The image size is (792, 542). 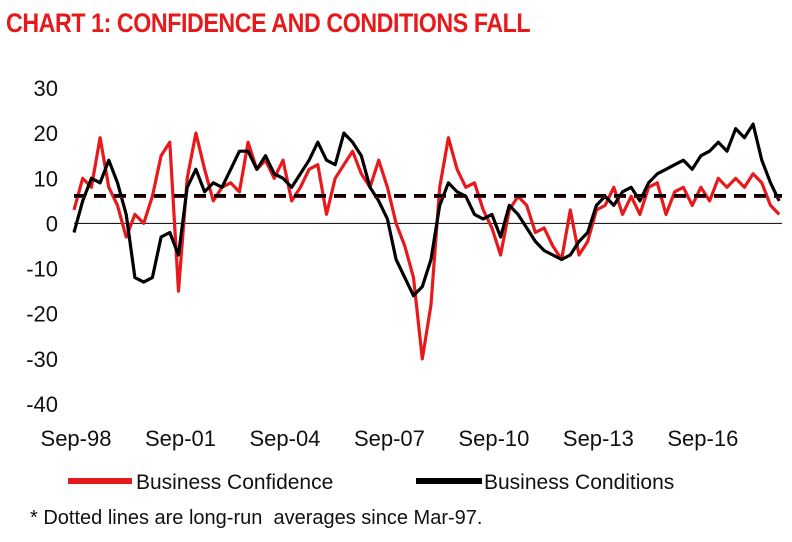 What do you see at coordinates (42, 404) in the screenshot?
I see `y-tick-label: -40` at bounding box center [42, 404].